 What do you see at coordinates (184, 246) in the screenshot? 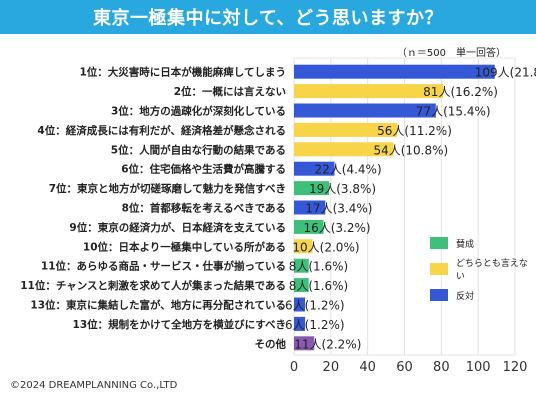
I see `category-label: 10位：日本より一極集中している所がある` at bounding box center [184, 246].